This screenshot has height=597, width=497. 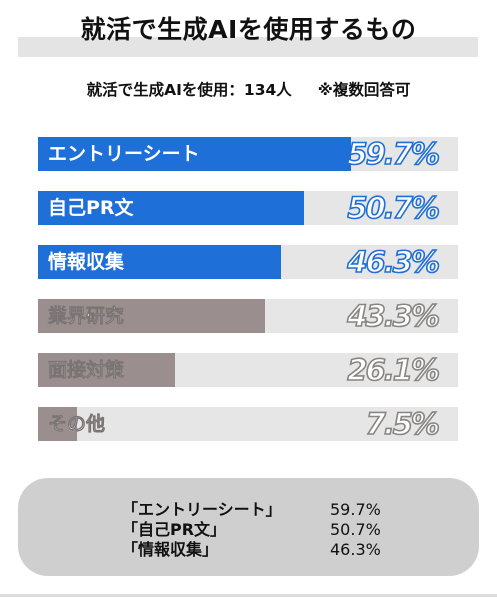 I want to click on value-label: 50.7%, so click(x=394, y=208).